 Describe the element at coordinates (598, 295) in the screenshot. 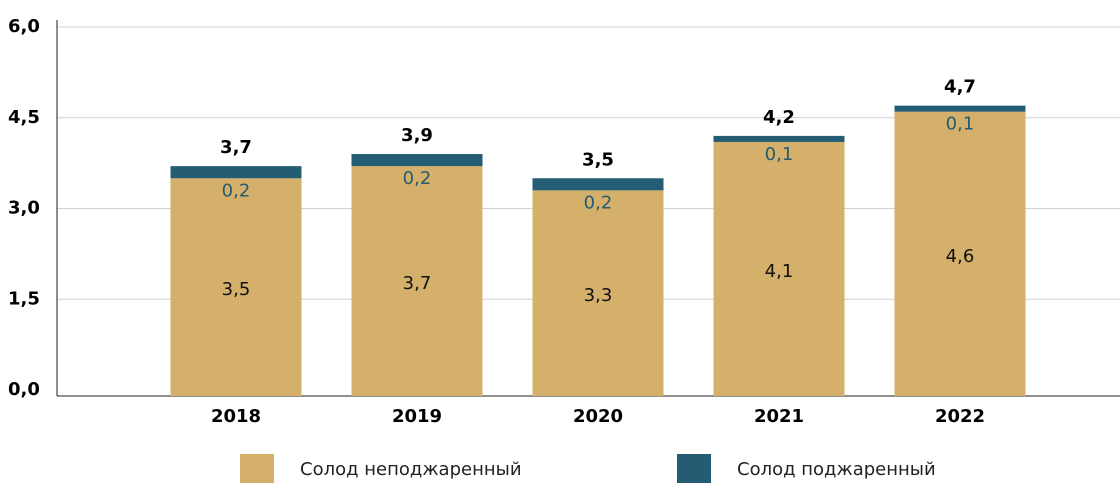

I see `value-label: 3,3` at that location.